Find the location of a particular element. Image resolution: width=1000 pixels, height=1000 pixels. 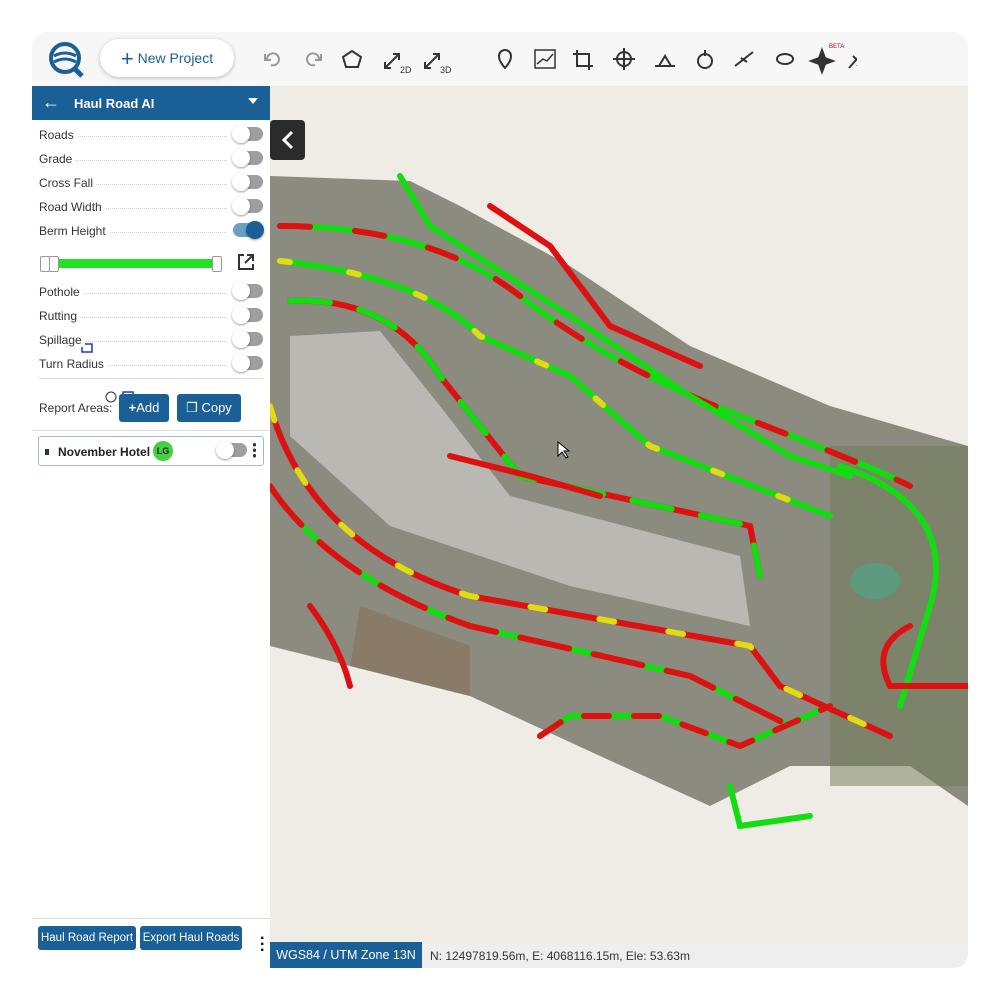

ai-icon is located at coordinates (822, 61).